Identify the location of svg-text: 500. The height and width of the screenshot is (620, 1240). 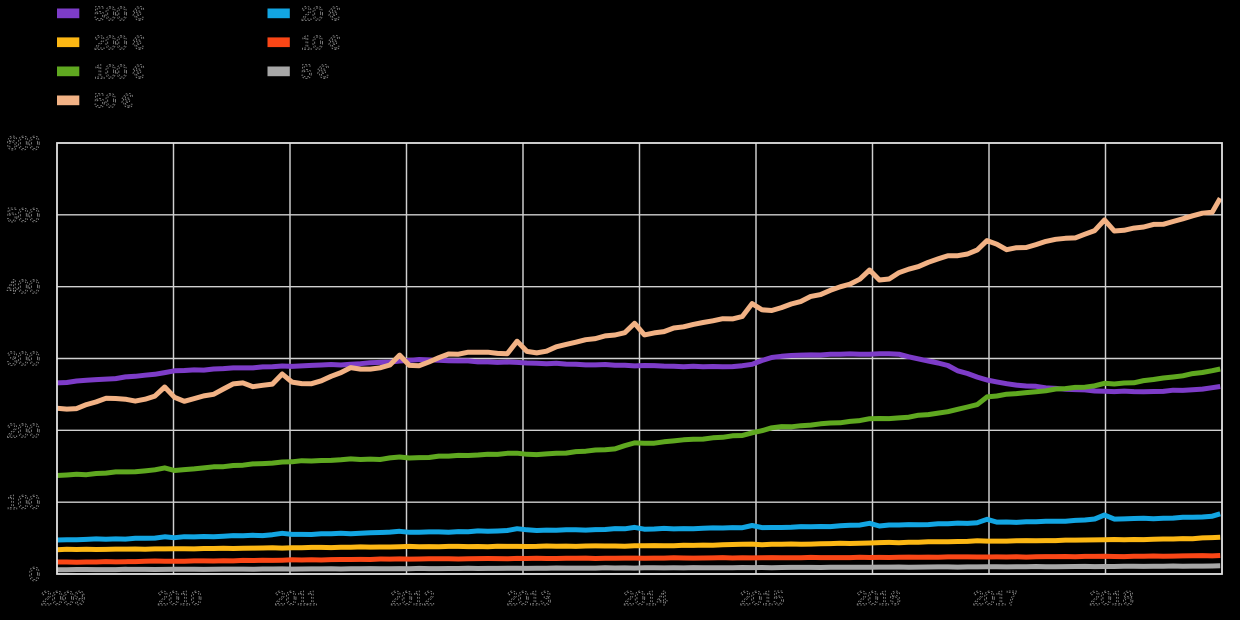
(23, 216).